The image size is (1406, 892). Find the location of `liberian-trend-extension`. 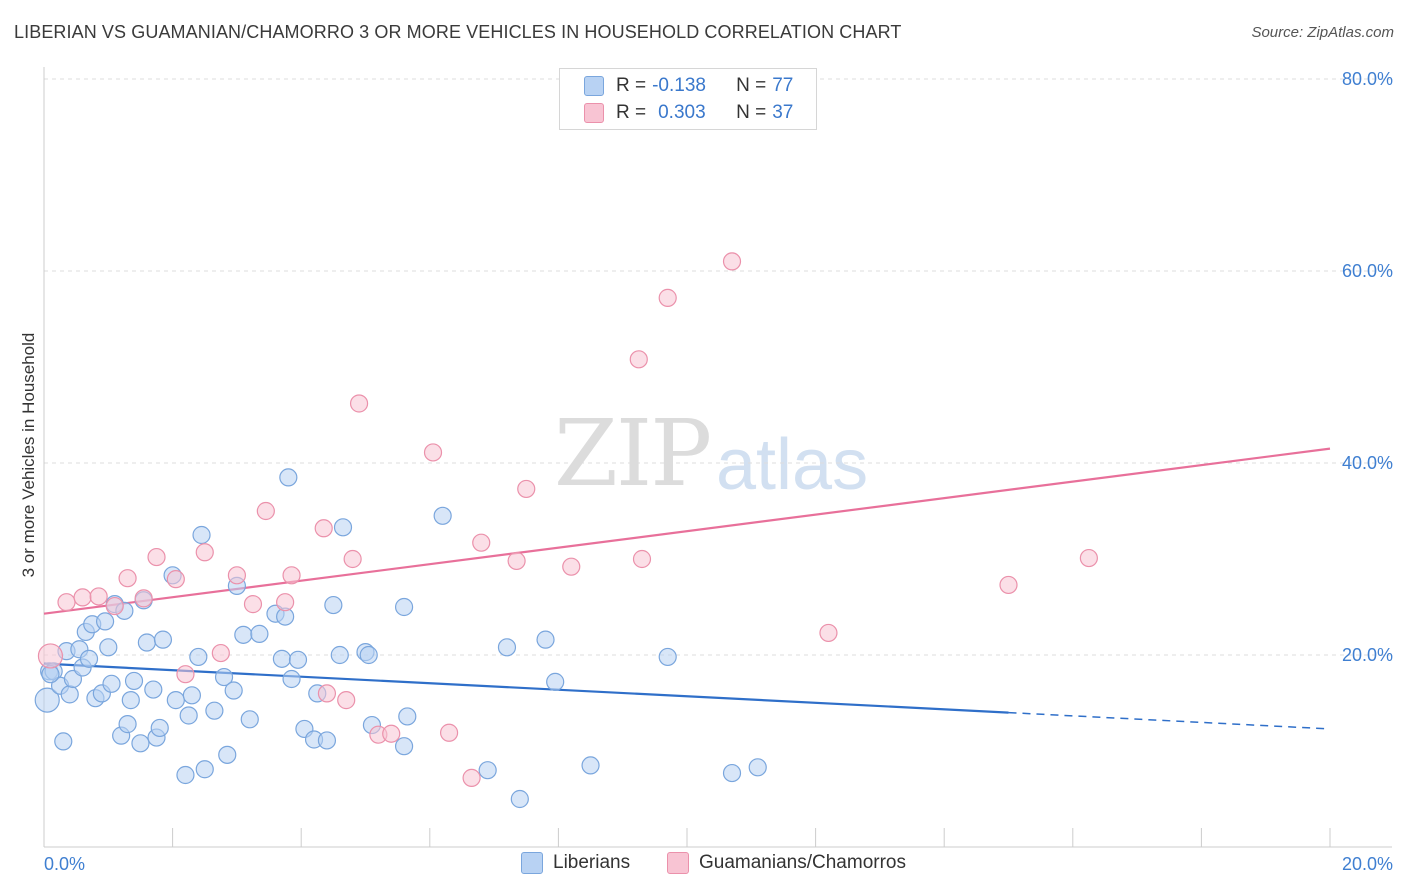

liberian-trend-extension is located at coordinates (1169, 720).